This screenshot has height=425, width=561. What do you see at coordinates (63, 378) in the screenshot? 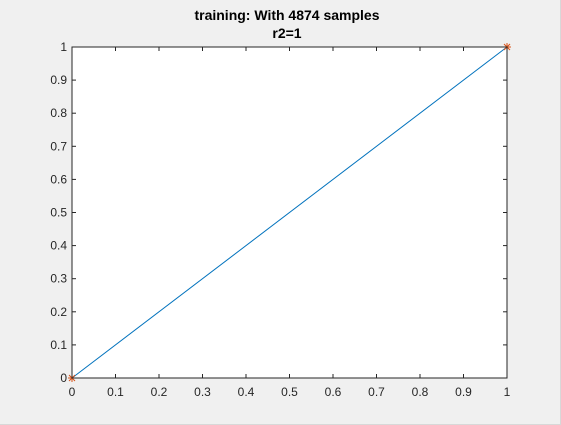
I see `y-tick-label: 0` at bounding box center [63, 378].